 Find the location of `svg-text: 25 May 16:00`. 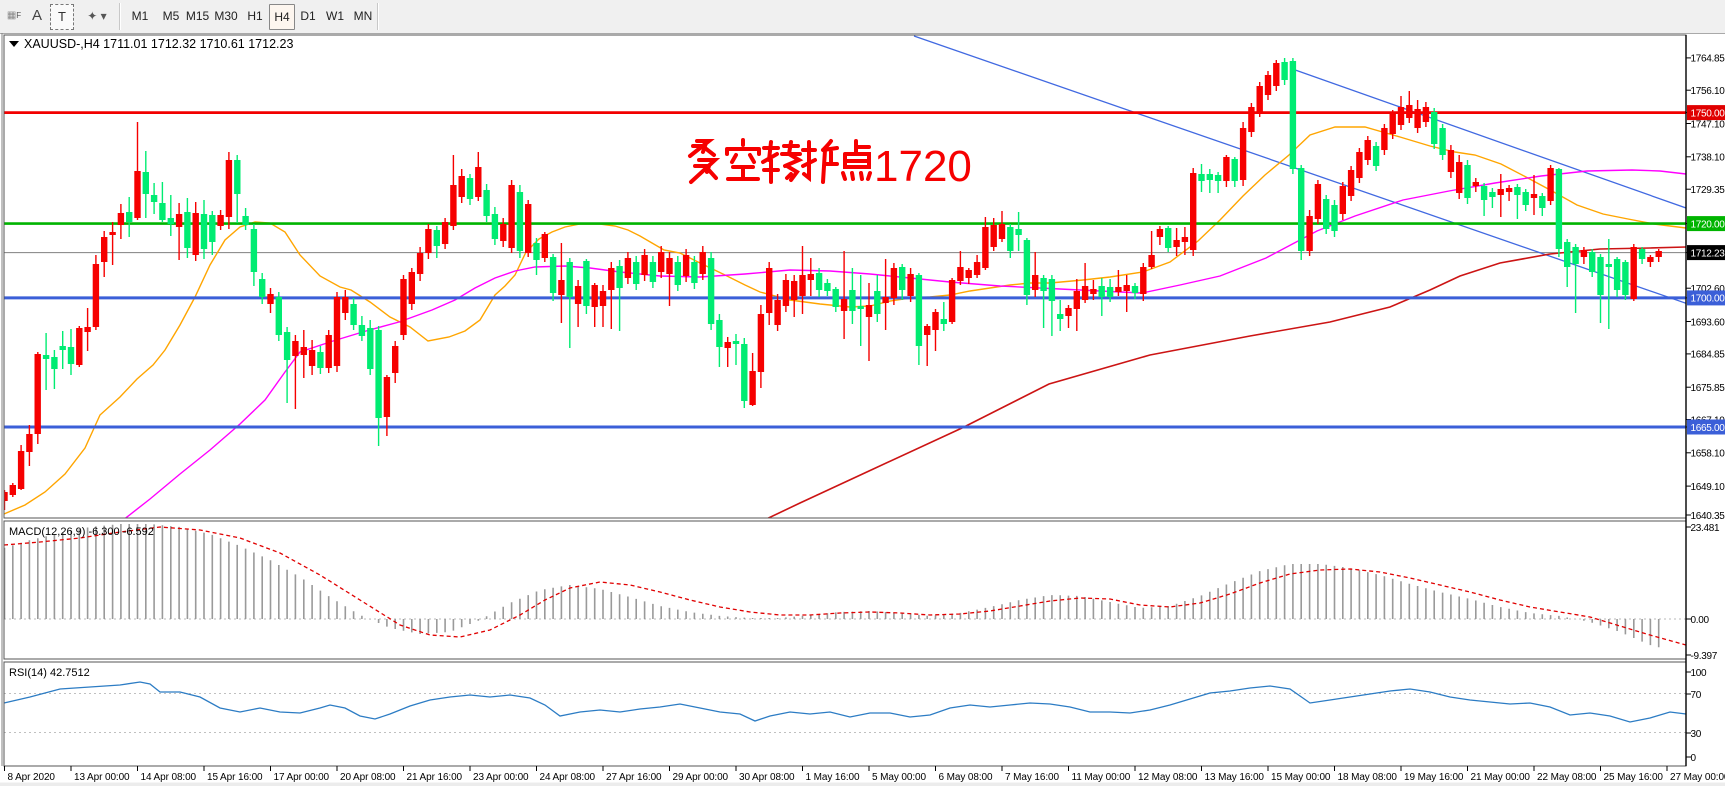

svg-text: 25 May 16:00 is located at coordinates (1634, 777).